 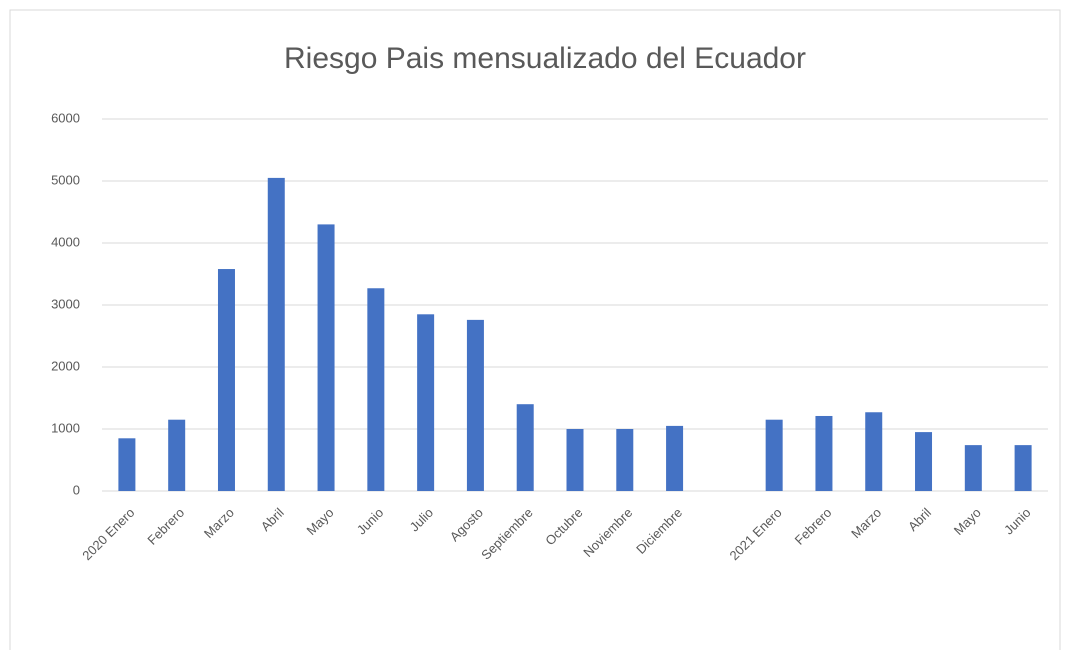 What do you see at coordinates (65, 303) in the screenshot?
I see `y-tick-label: 3000` at bounding box center [65, 303].